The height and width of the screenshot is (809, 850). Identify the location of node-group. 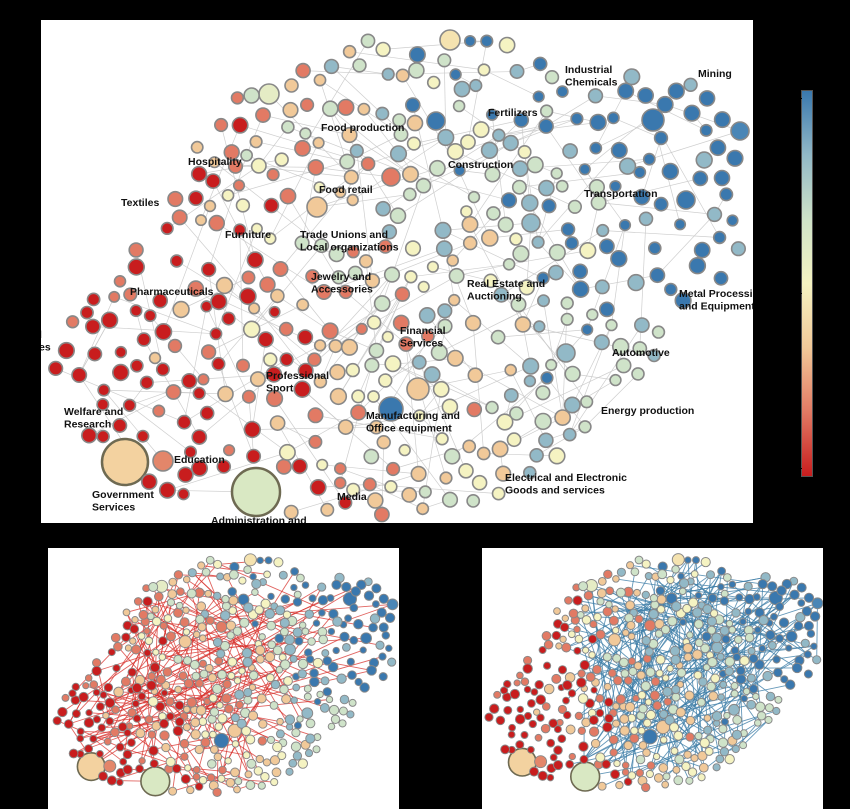
(225, 675).